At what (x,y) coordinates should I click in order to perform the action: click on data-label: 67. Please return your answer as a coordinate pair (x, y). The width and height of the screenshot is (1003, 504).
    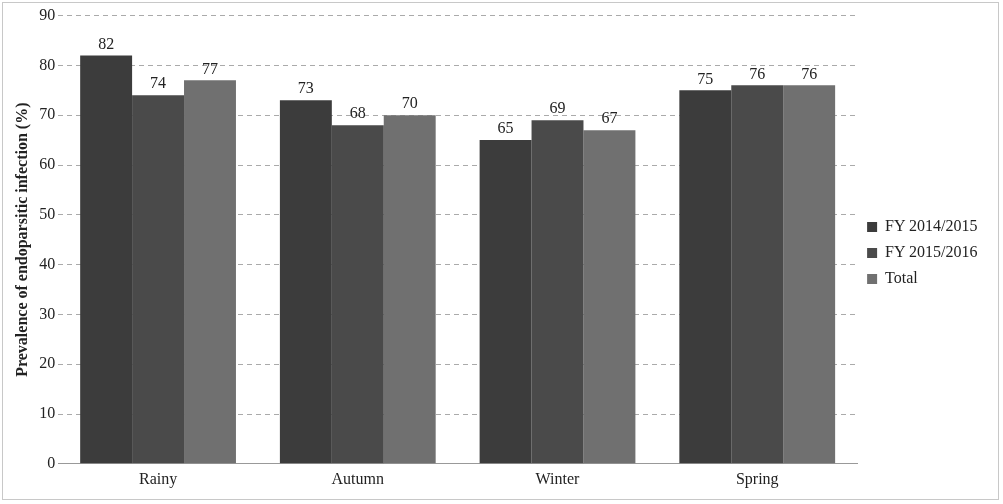
    Looking at the image, I should click on (609, 118).